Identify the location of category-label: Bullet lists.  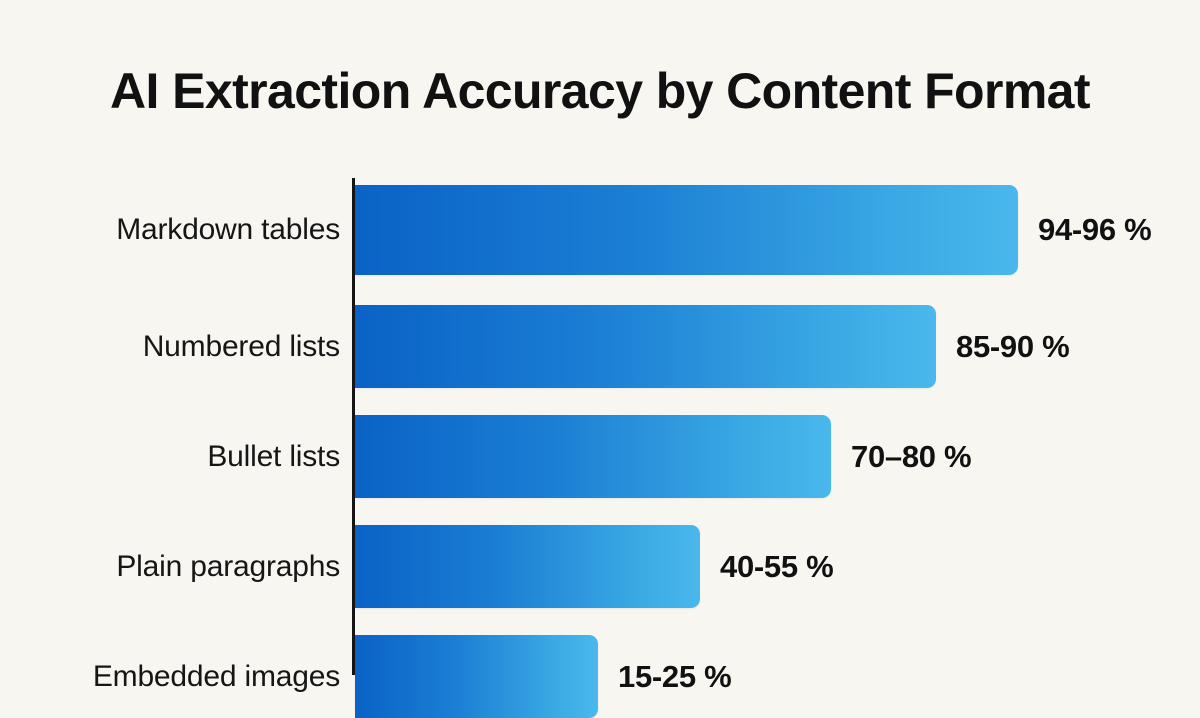
(273, 456).